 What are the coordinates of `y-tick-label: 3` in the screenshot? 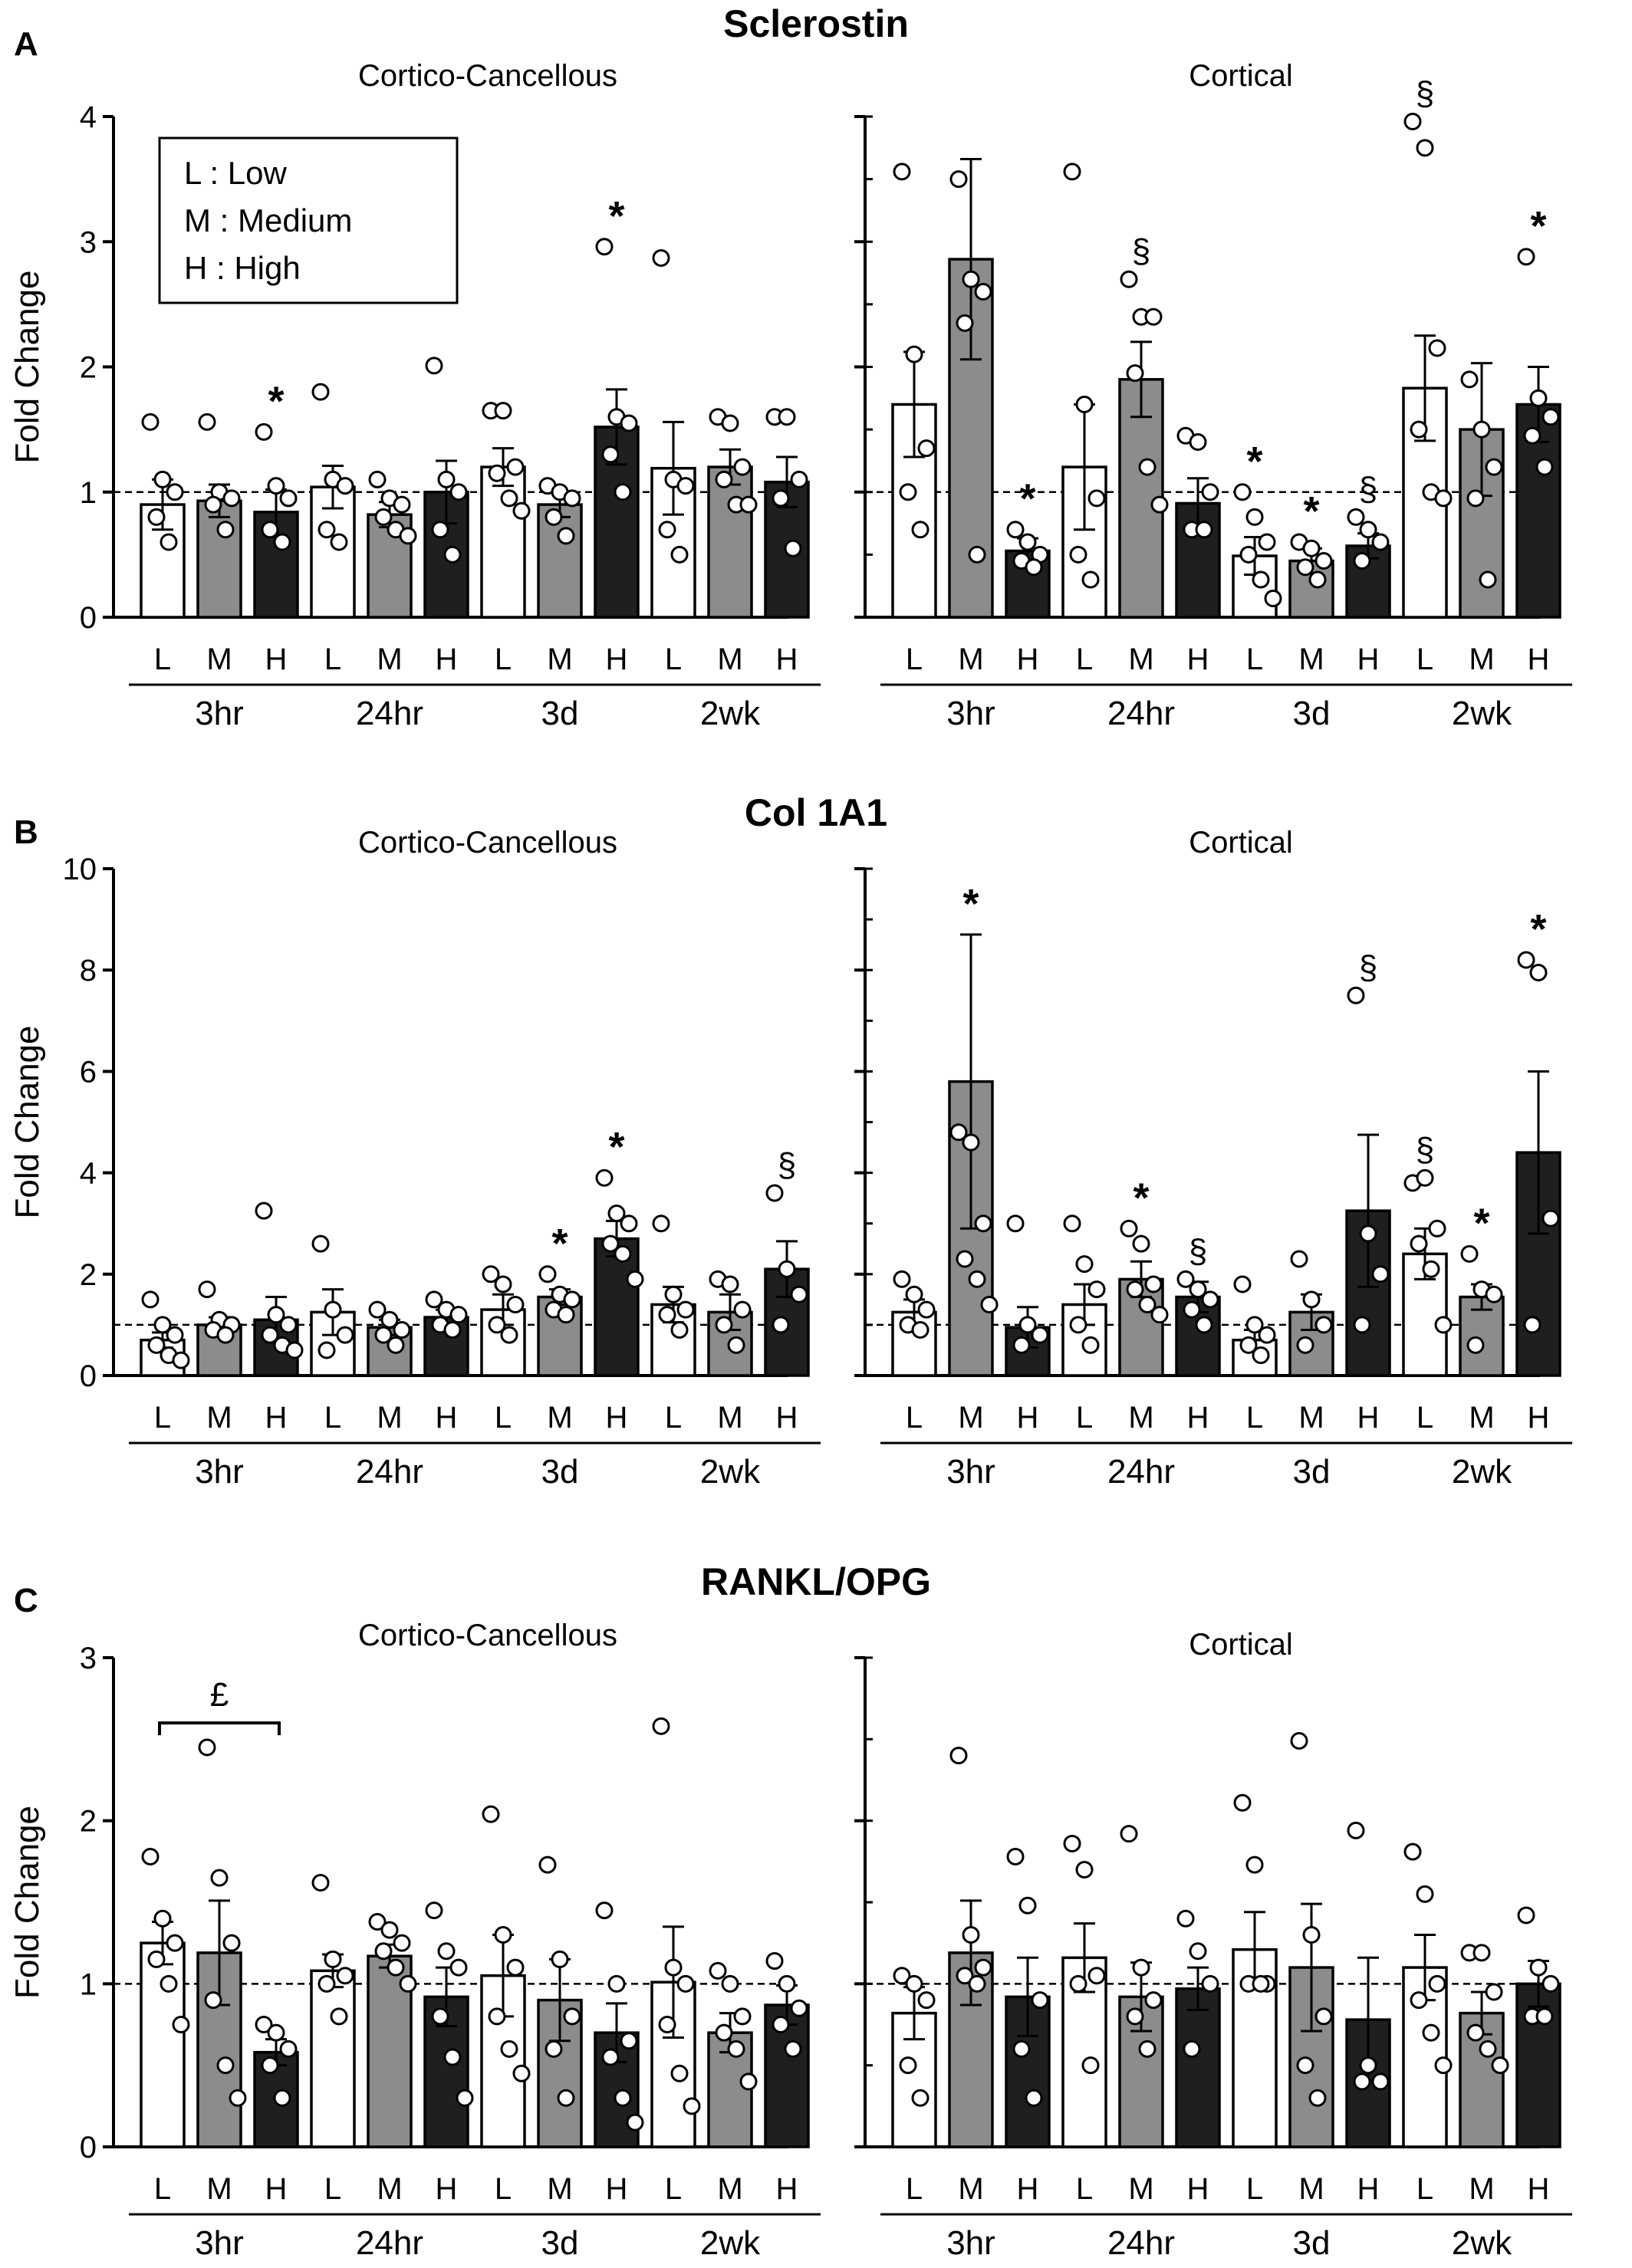 It's located at (88, 242).